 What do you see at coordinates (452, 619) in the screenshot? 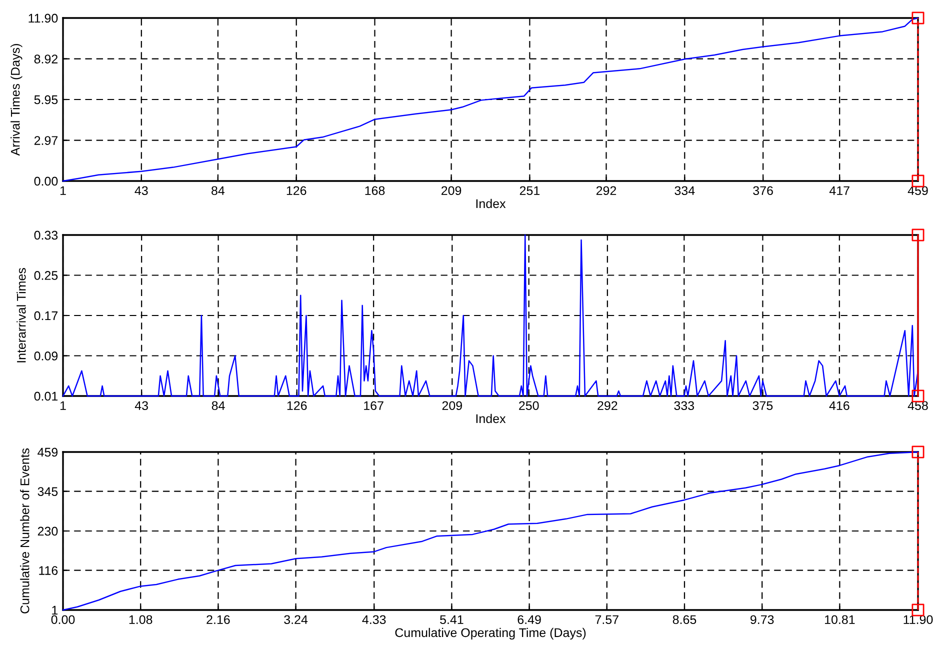
I see `x-tick-label: 5.41` at bounding box center [452, 619].